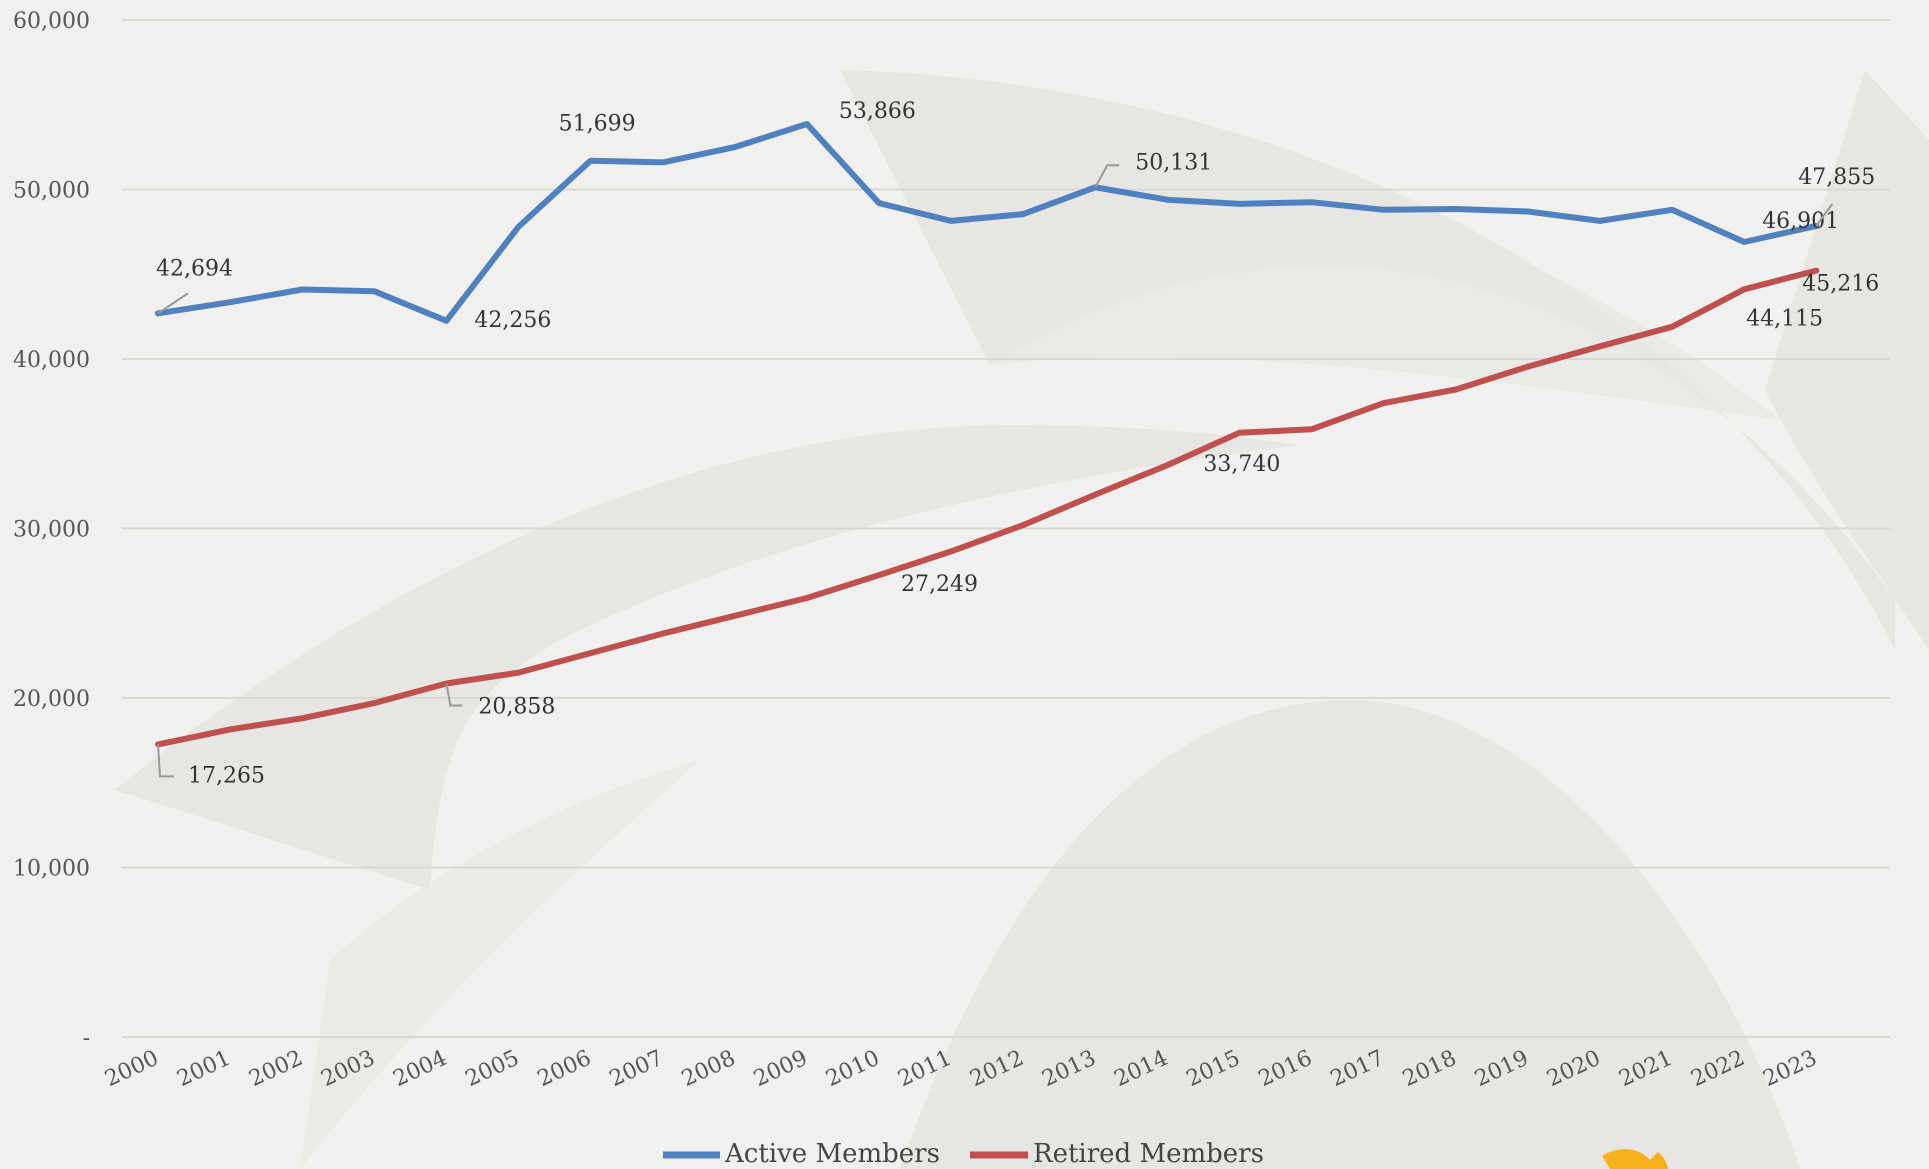 This screenshot has height=1169, width=1929. I want to click on x-tick-label: 2004, so click(420, 1069).